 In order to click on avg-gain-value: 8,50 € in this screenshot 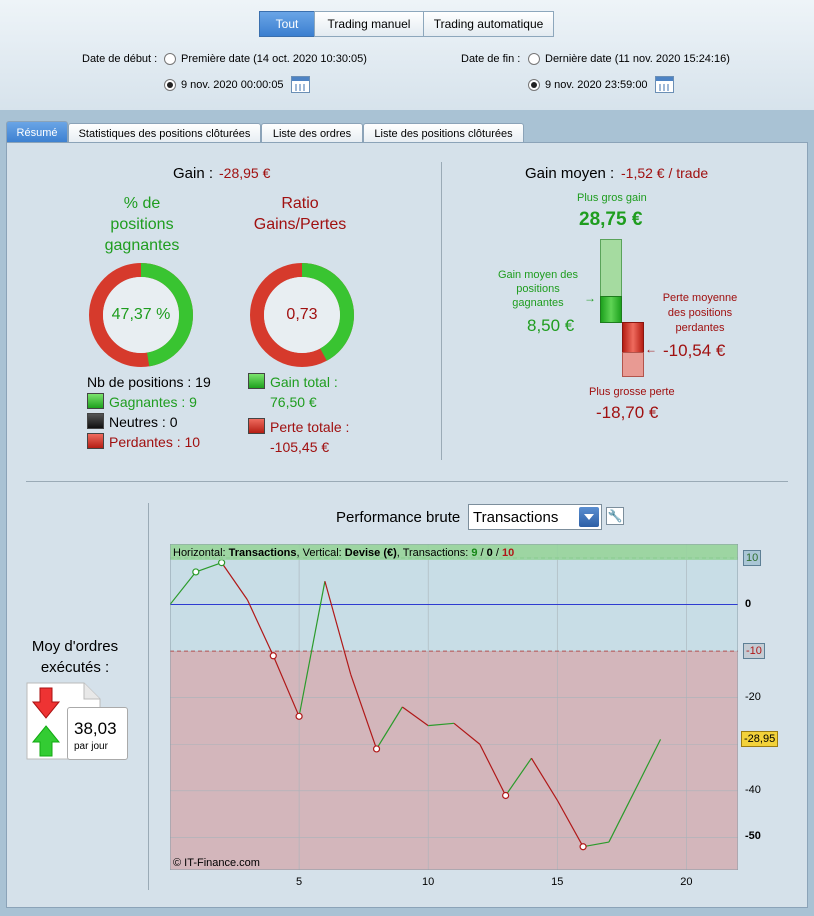, I will do `click(551, 325)`.